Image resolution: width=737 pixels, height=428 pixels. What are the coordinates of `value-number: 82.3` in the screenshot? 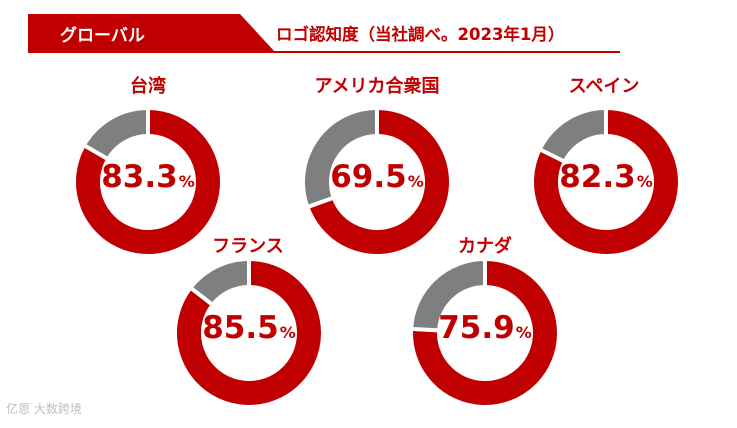 It's located at (597, 177).